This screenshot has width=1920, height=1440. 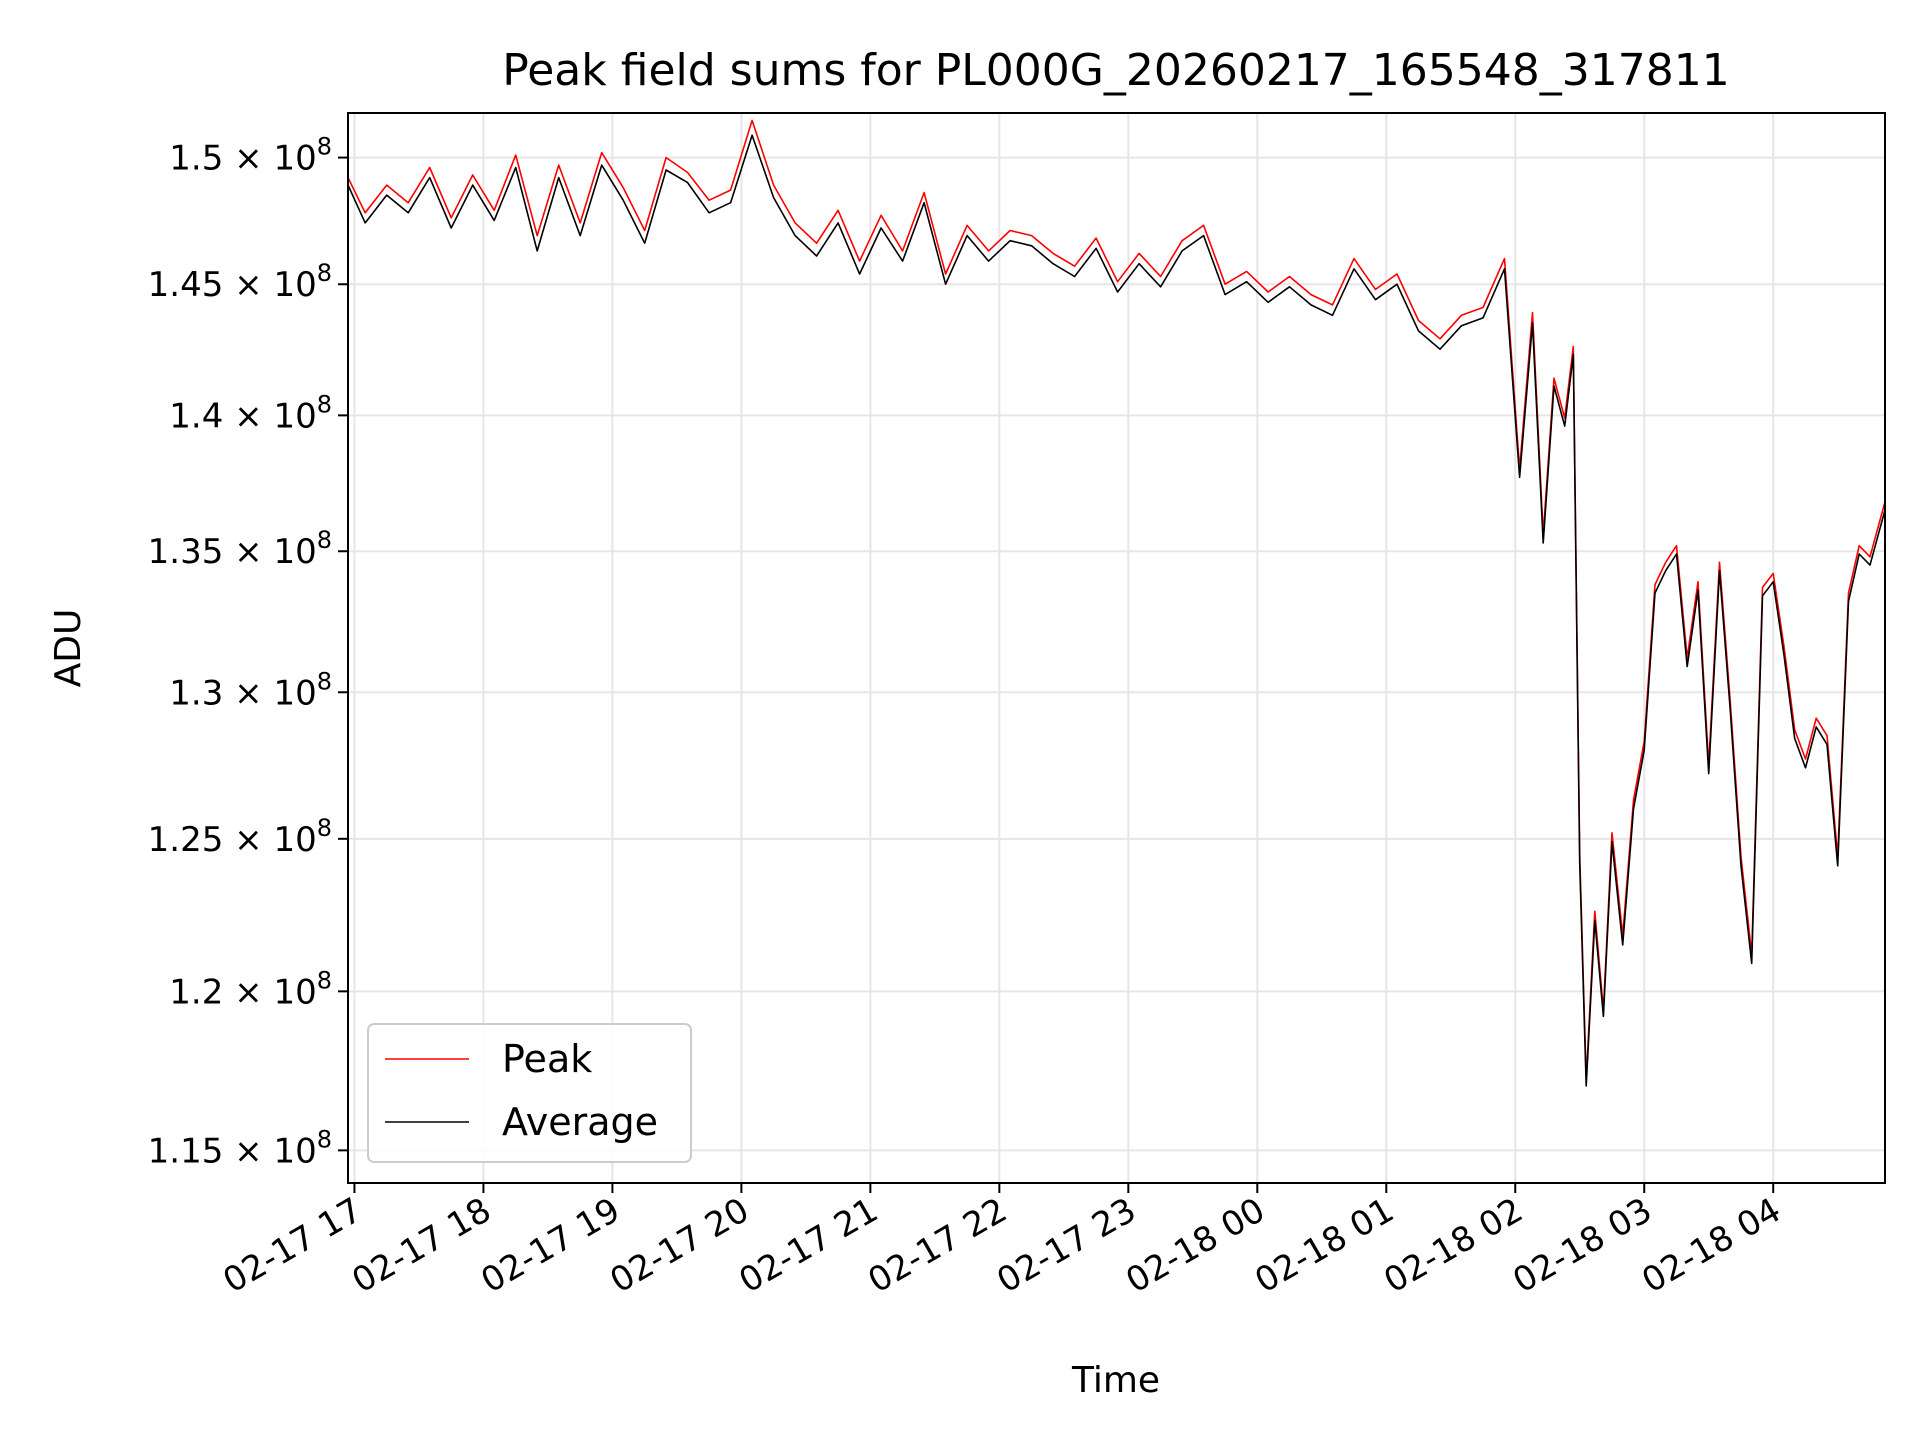 What do you see at coordinates (580, 1122) in the screenshot?
I see `legend-label-average: Average` at bounding box center [580, 1122].